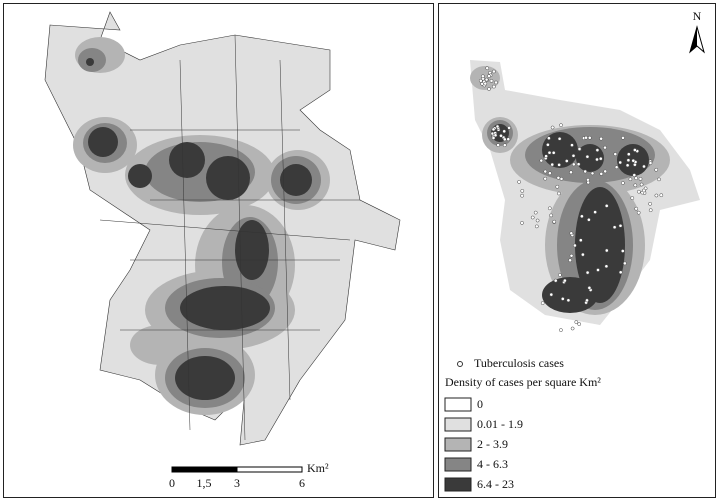  I want to click on legend-label: 6.4 - 23, so click(495, 484).